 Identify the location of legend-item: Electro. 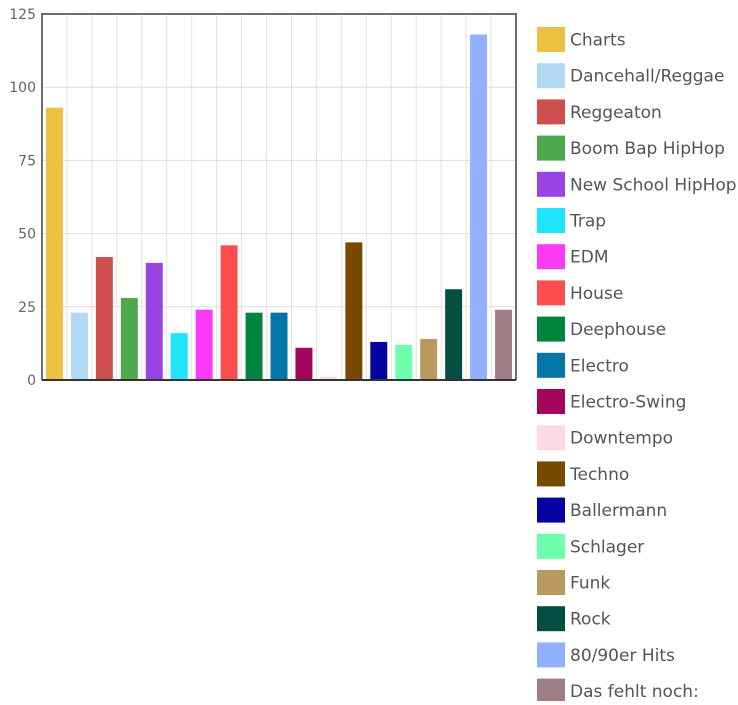
(583, 365).